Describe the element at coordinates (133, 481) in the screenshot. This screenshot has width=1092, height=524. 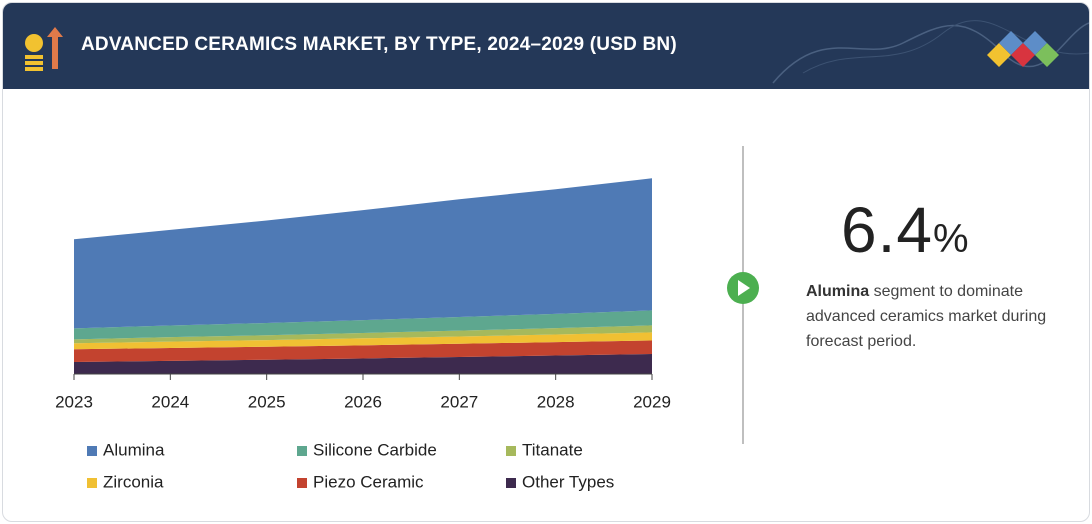
I see `legend-label: Zirconia` at that location.